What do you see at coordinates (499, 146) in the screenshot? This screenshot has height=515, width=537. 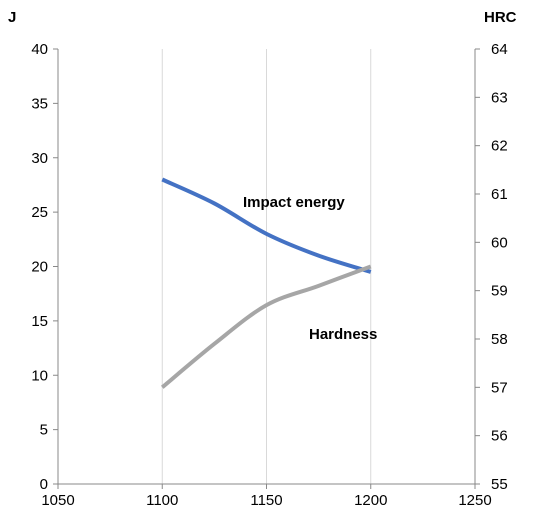 I see `right-tick-label: 62` at bounding box center [499, 146].